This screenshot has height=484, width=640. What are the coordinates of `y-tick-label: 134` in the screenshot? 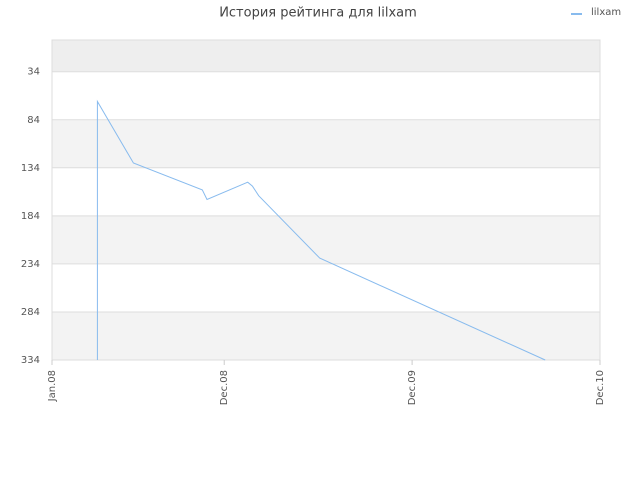 It's located at (30, 168).